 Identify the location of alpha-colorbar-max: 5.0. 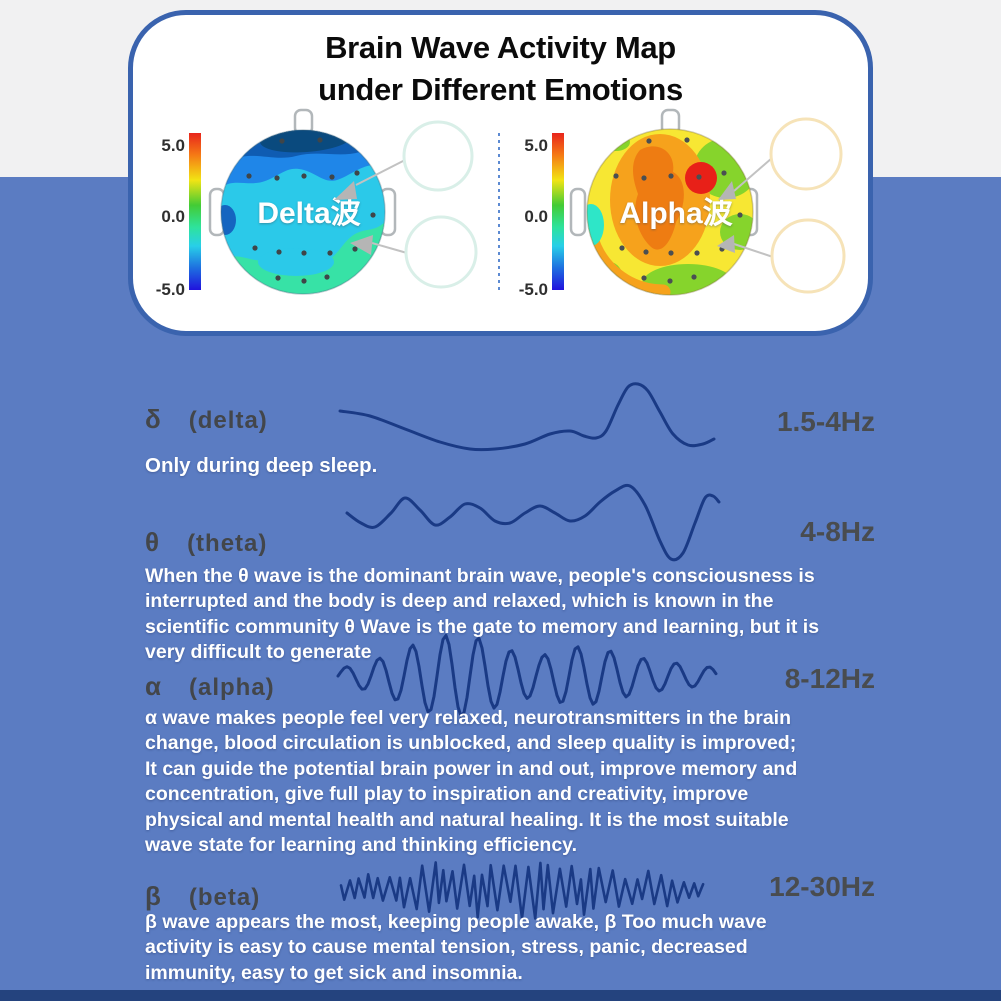
(536, 145).